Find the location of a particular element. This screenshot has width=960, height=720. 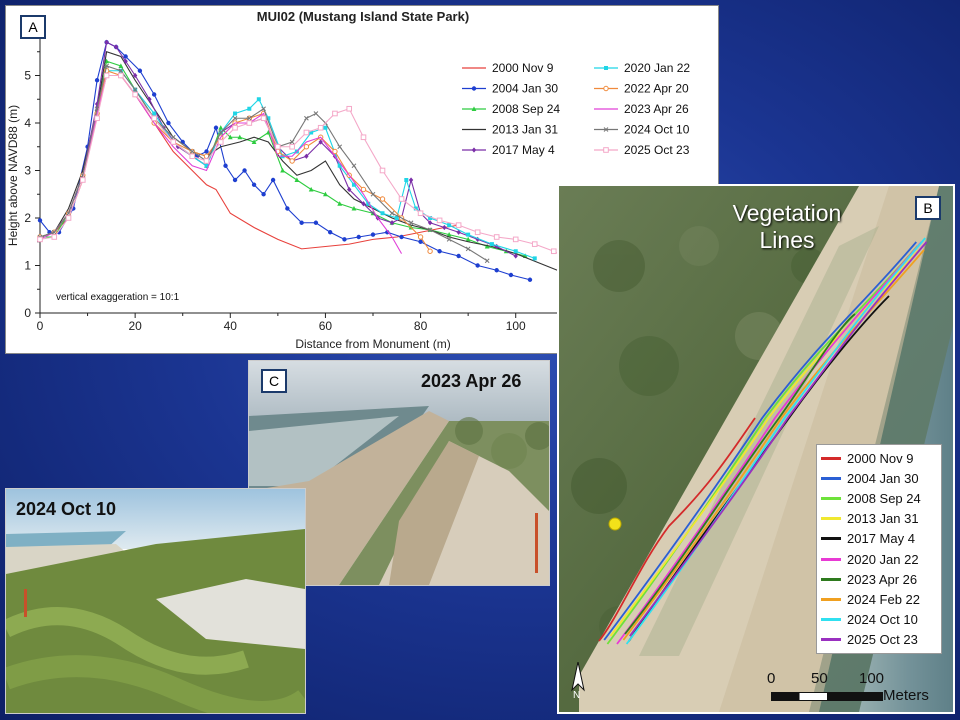

scale-unit: Meters is located at coordinates (906, 695).